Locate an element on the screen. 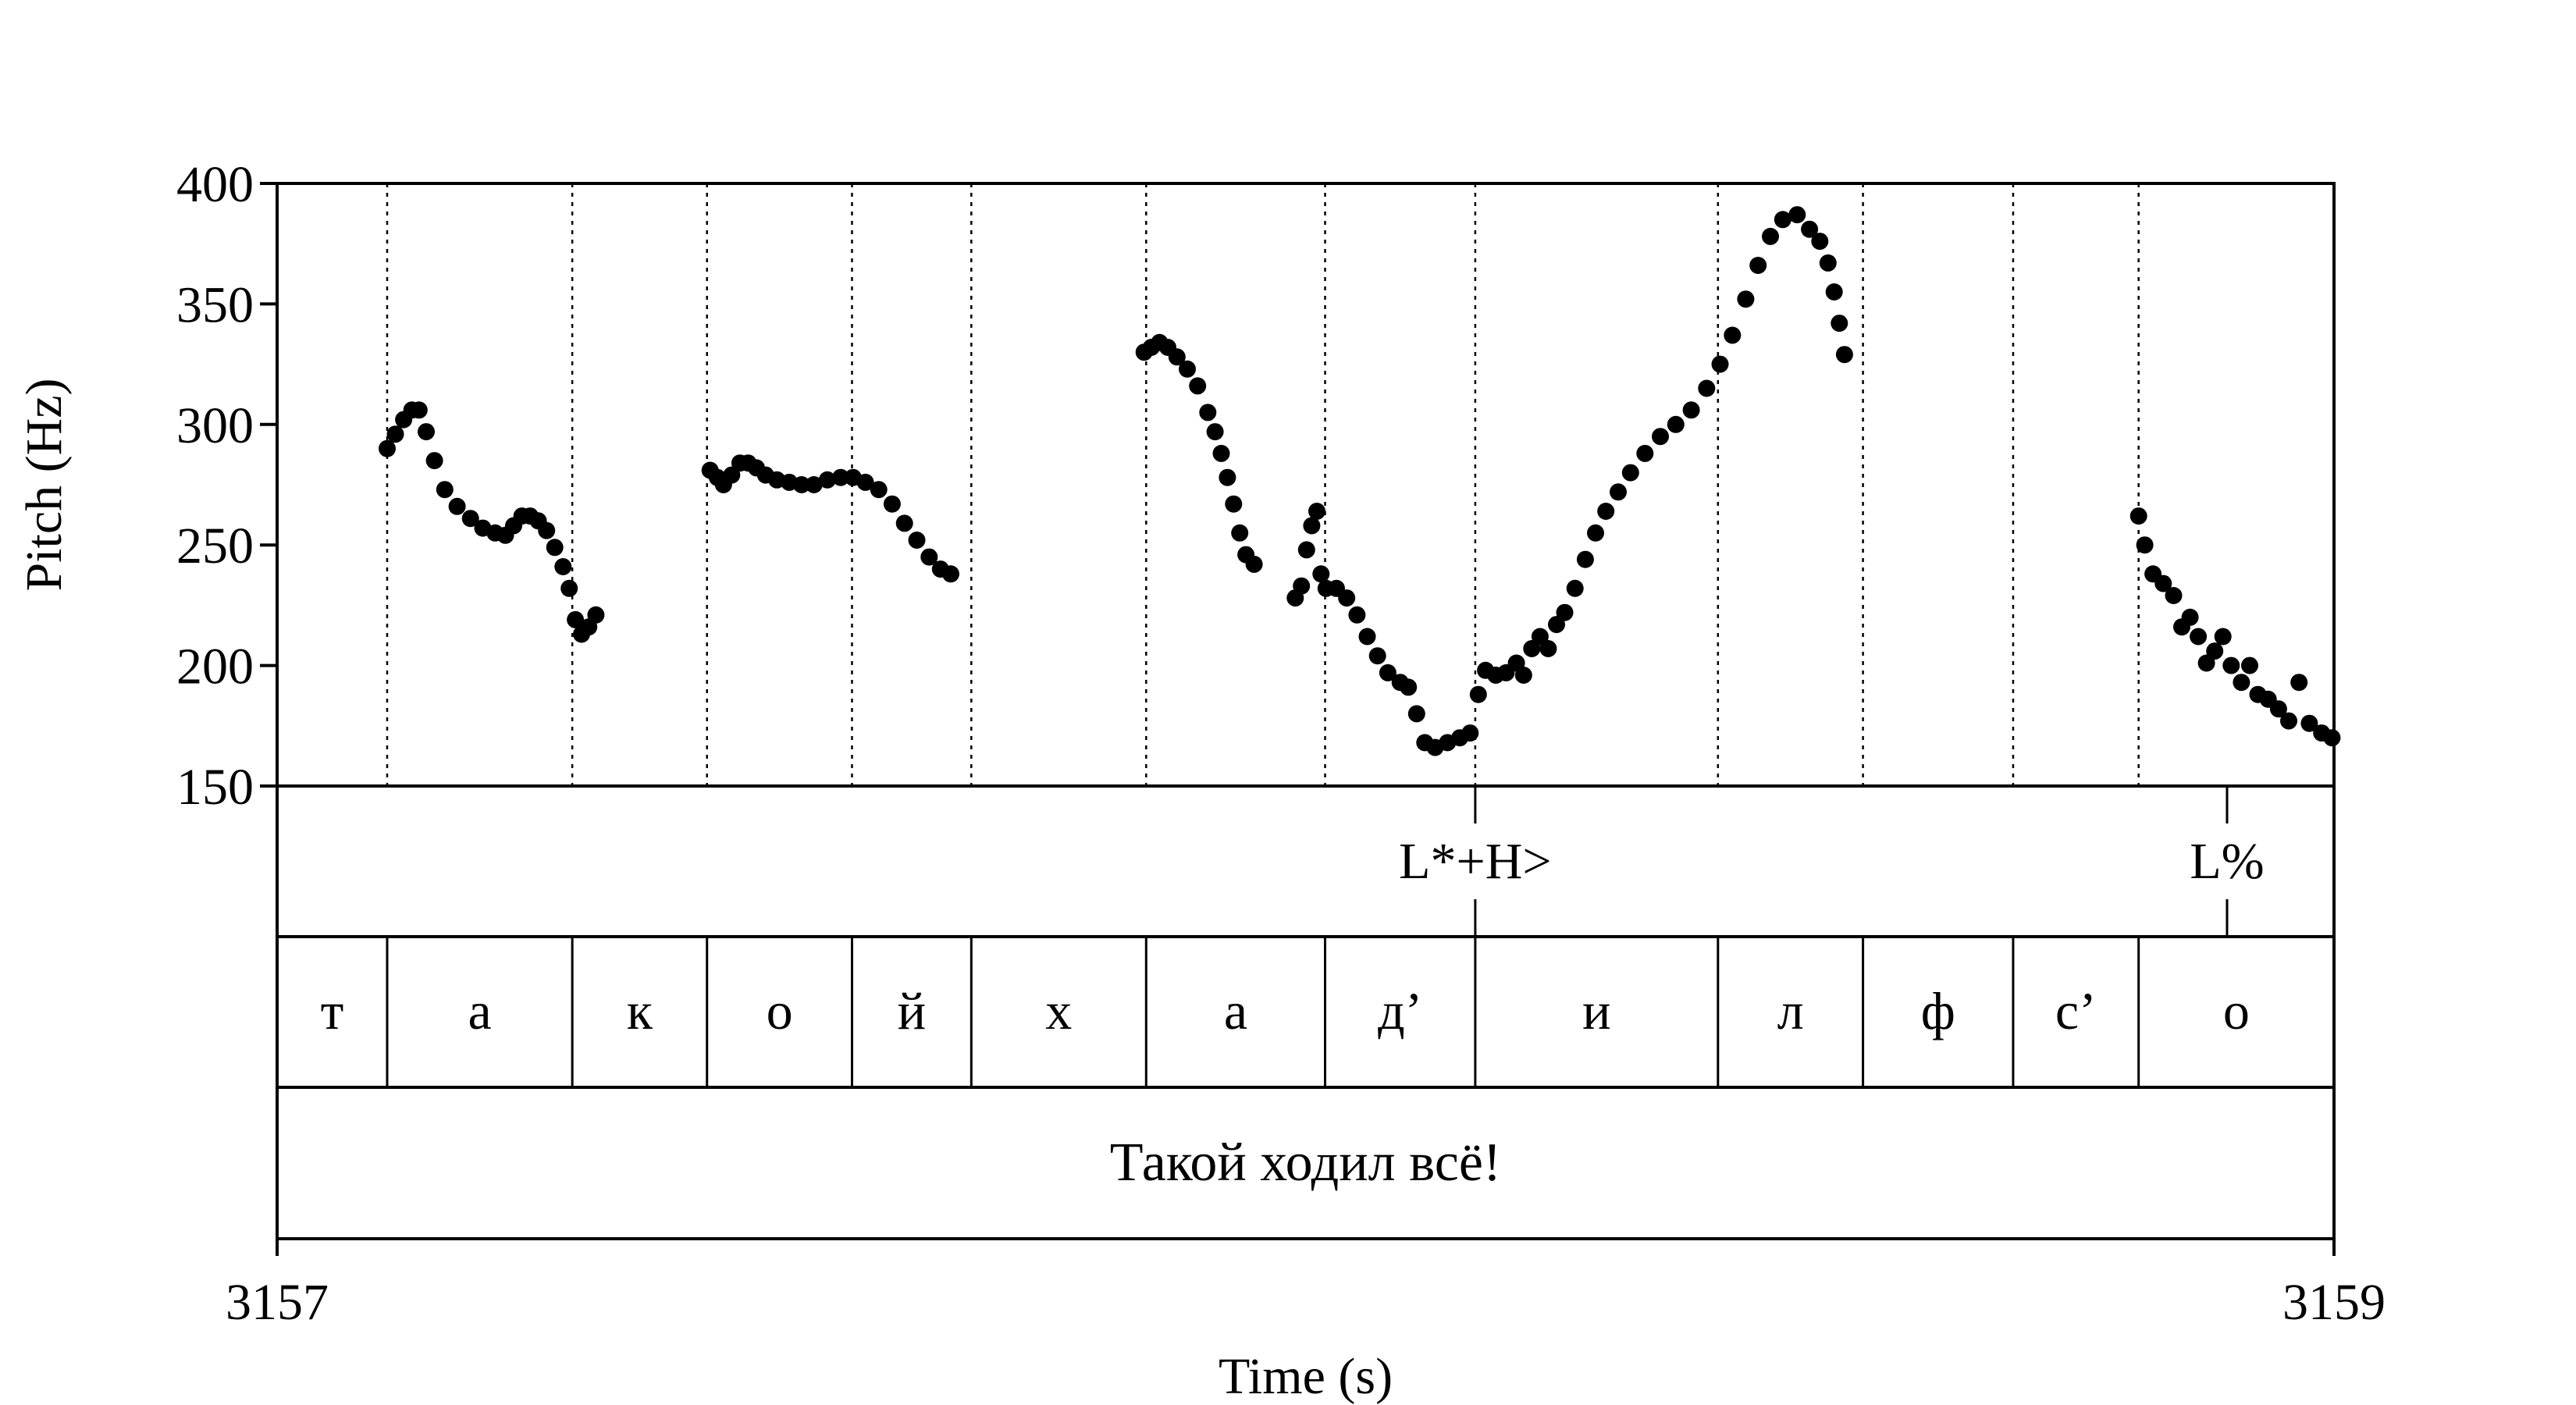 Image resolution: width=2576 pixels, height=1405 pixels. y-tick-label: 350 is located at coordinates (215, 305).